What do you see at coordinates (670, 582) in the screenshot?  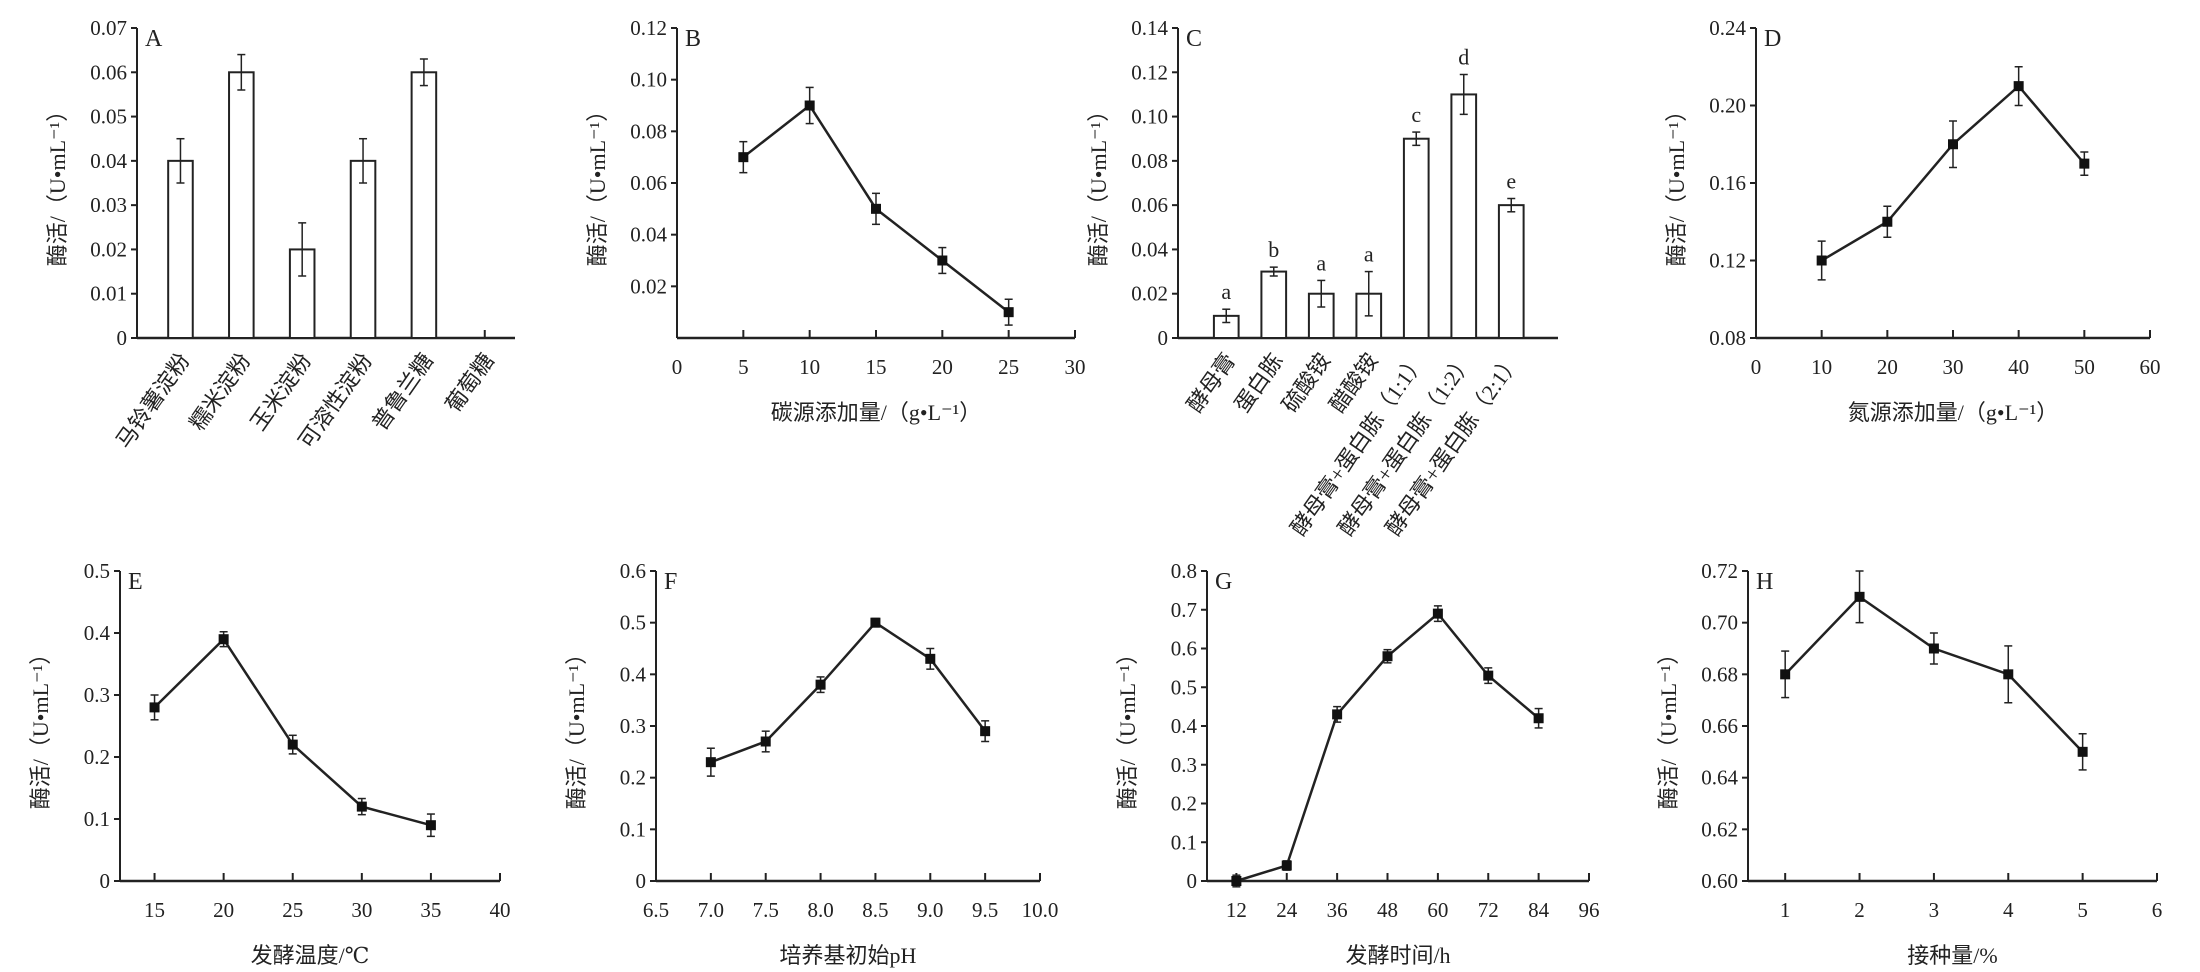 I see `panel-letter: F` at bounding box center [670, 582].